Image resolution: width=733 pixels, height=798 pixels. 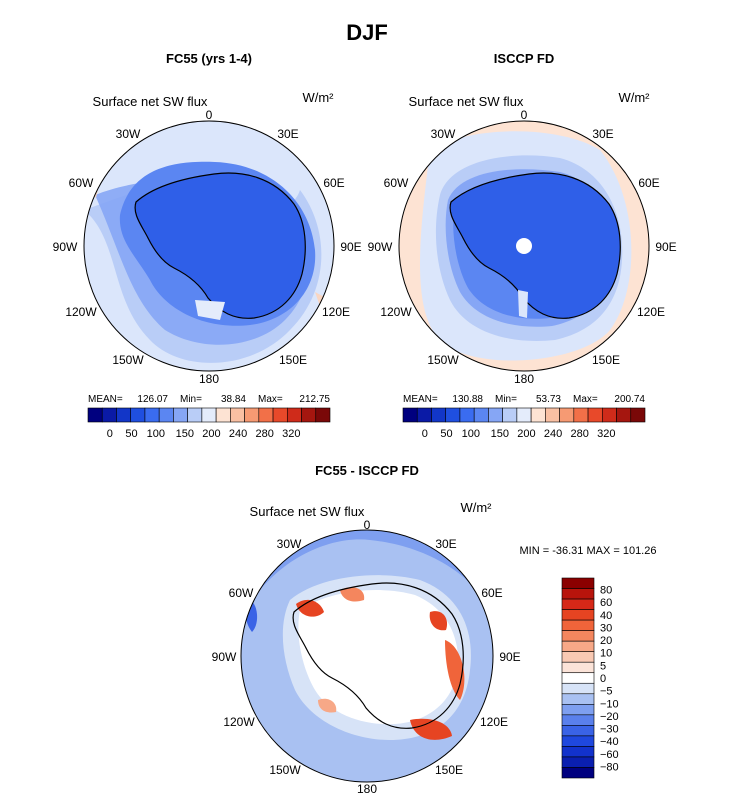 I want to click on colorbar-tick-label: 5, so click(x=603, y=666).